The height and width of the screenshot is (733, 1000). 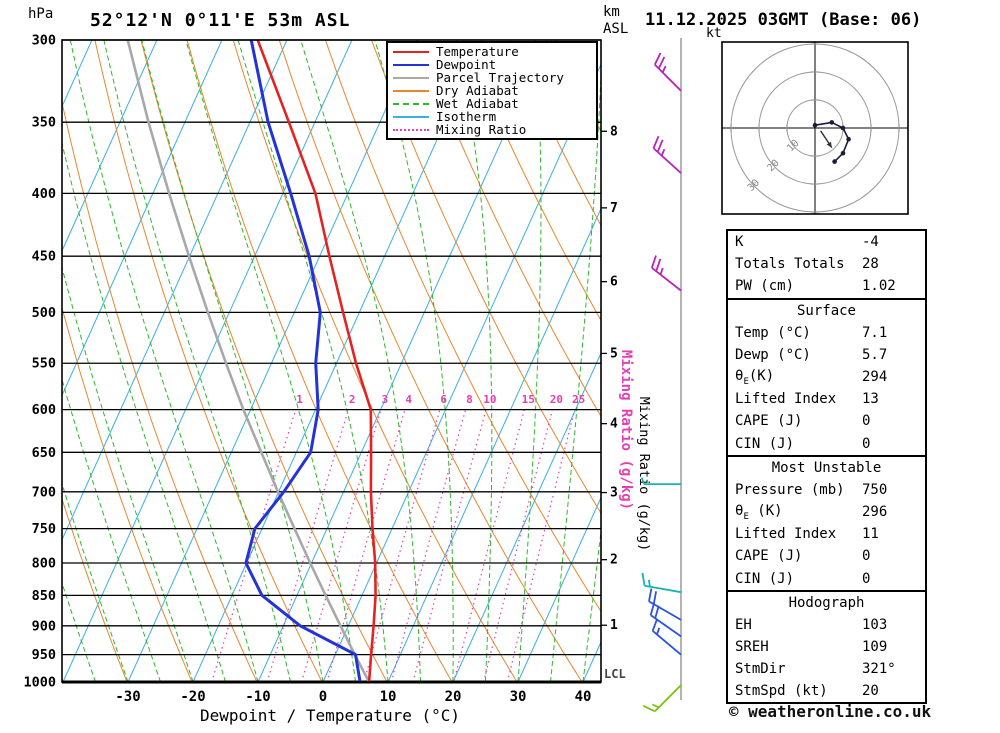 What do you see at coordinates (411, 129) in the screenshot?
I see `legend-swatch-dotted` at bounding box center [411, 129].